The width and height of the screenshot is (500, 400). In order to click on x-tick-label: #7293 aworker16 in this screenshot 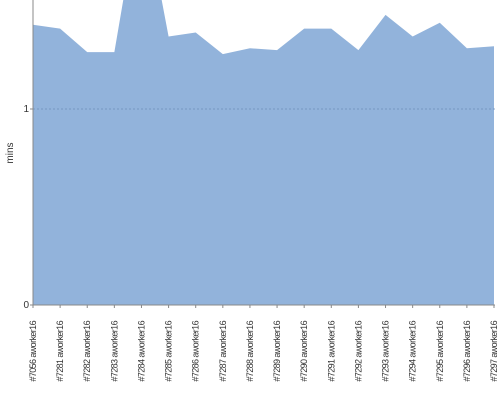, I will do `click(386, 350)`.